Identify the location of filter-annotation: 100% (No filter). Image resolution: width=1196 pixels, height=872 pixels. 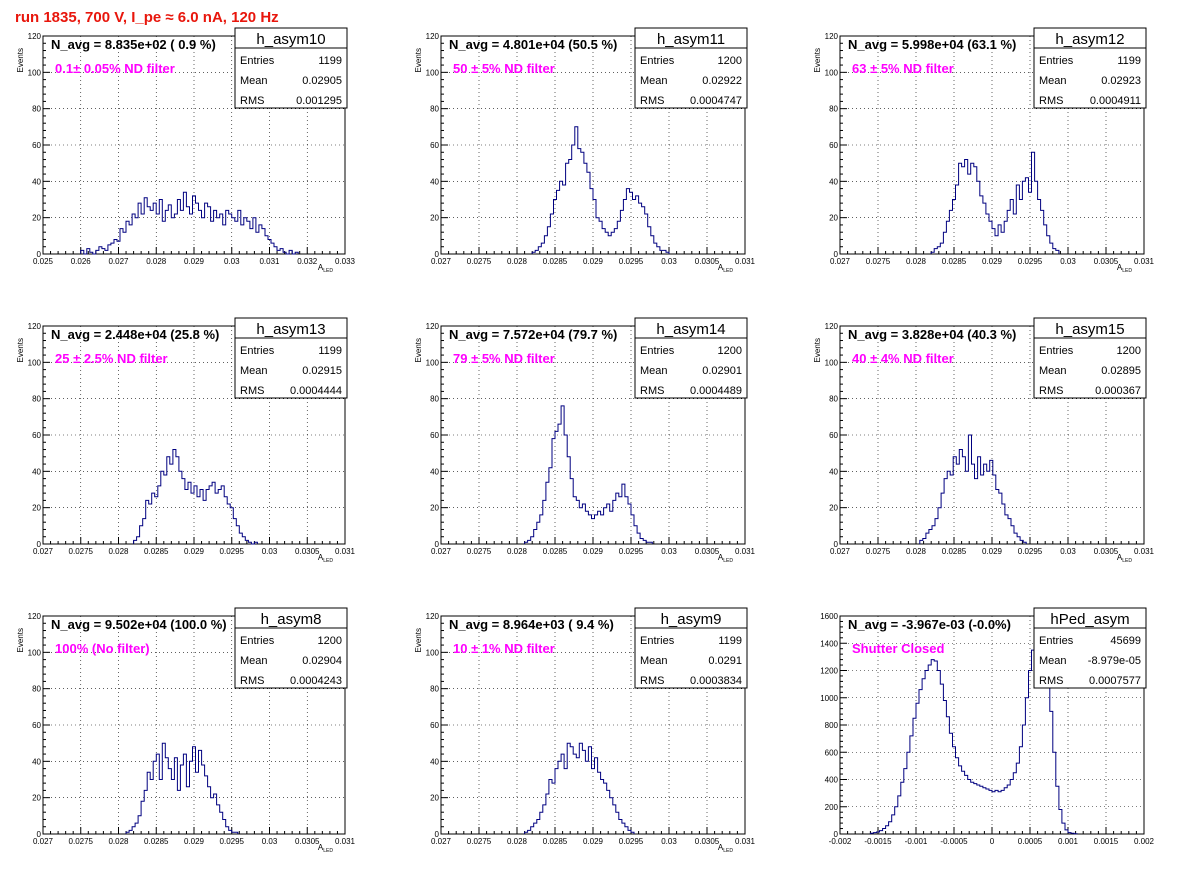
(102, 648).